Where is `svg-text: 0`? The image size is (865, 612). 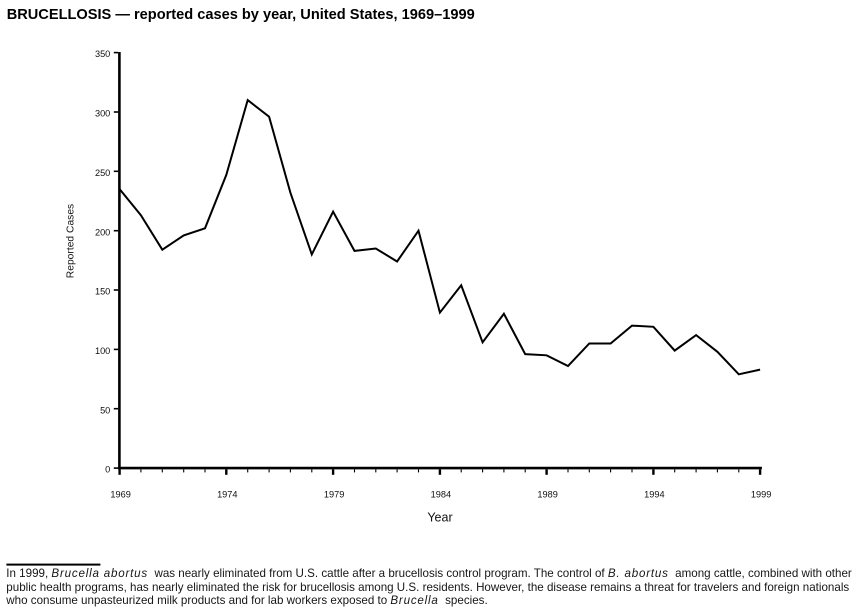 svg-text: 0 is located at coordinates (107, 470).